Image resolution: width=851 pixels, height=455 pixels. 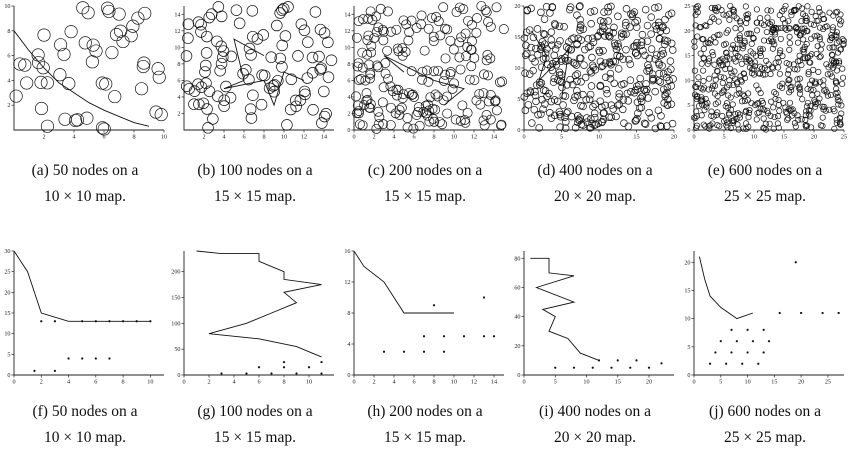 I want to click on y-tick-label-c: 14, so click(x=347, y=14).